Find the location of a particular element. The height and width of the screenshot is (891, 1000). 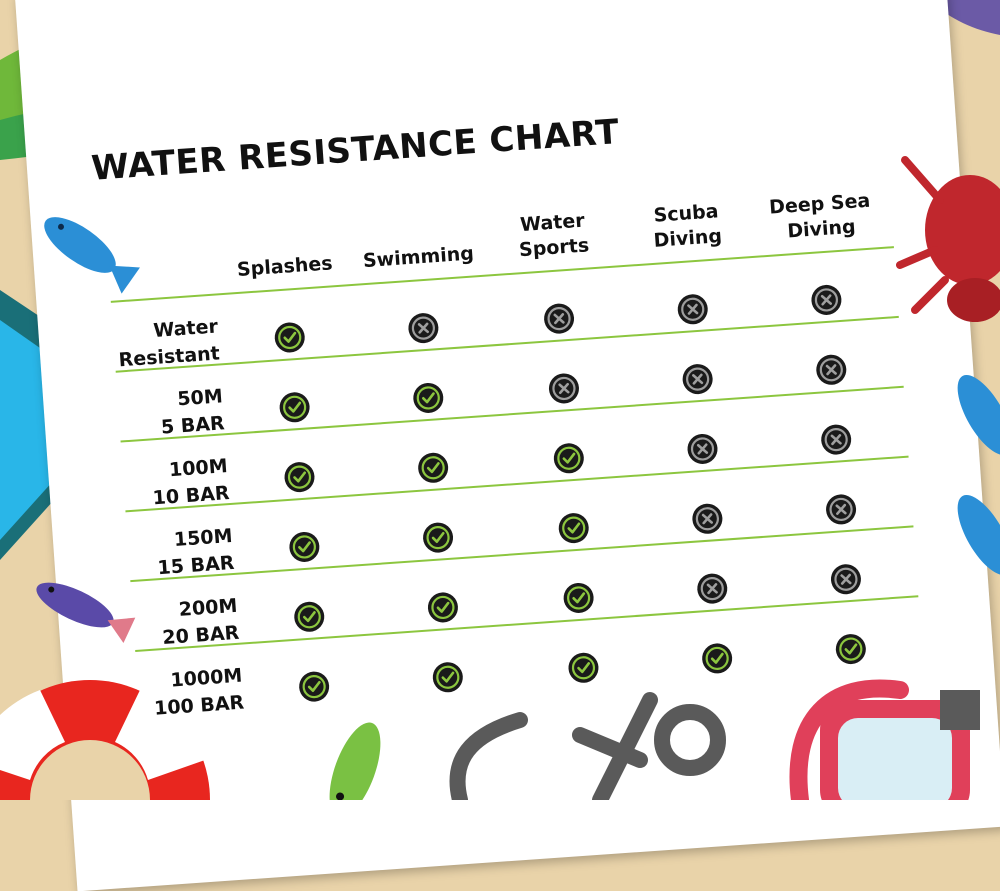

column-header-line: Deep Sea is located at coordinates (820, 204).